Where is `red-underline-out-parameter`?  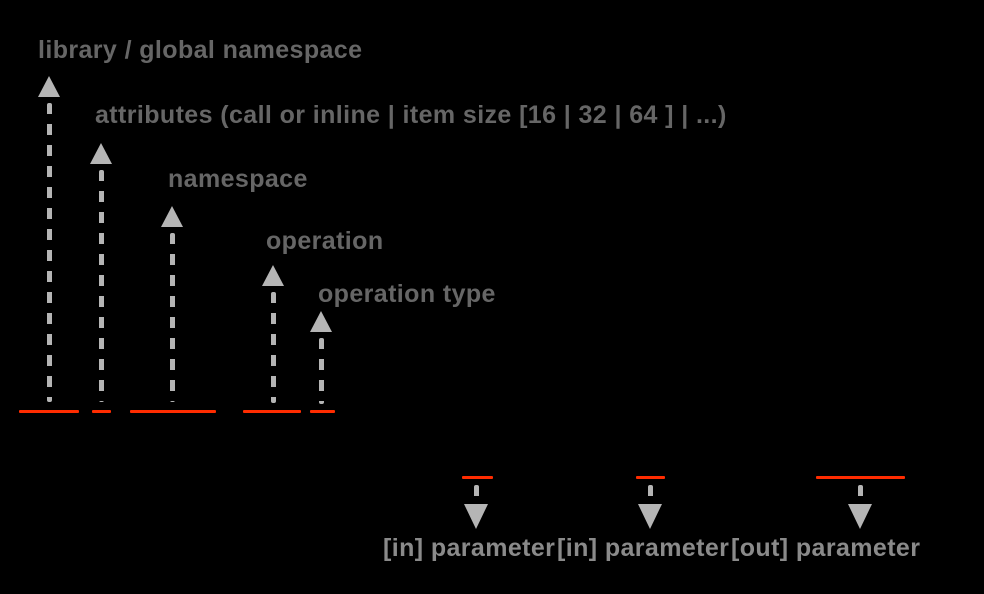 red-underline-out-parameter is located at coordinates (860, 477).